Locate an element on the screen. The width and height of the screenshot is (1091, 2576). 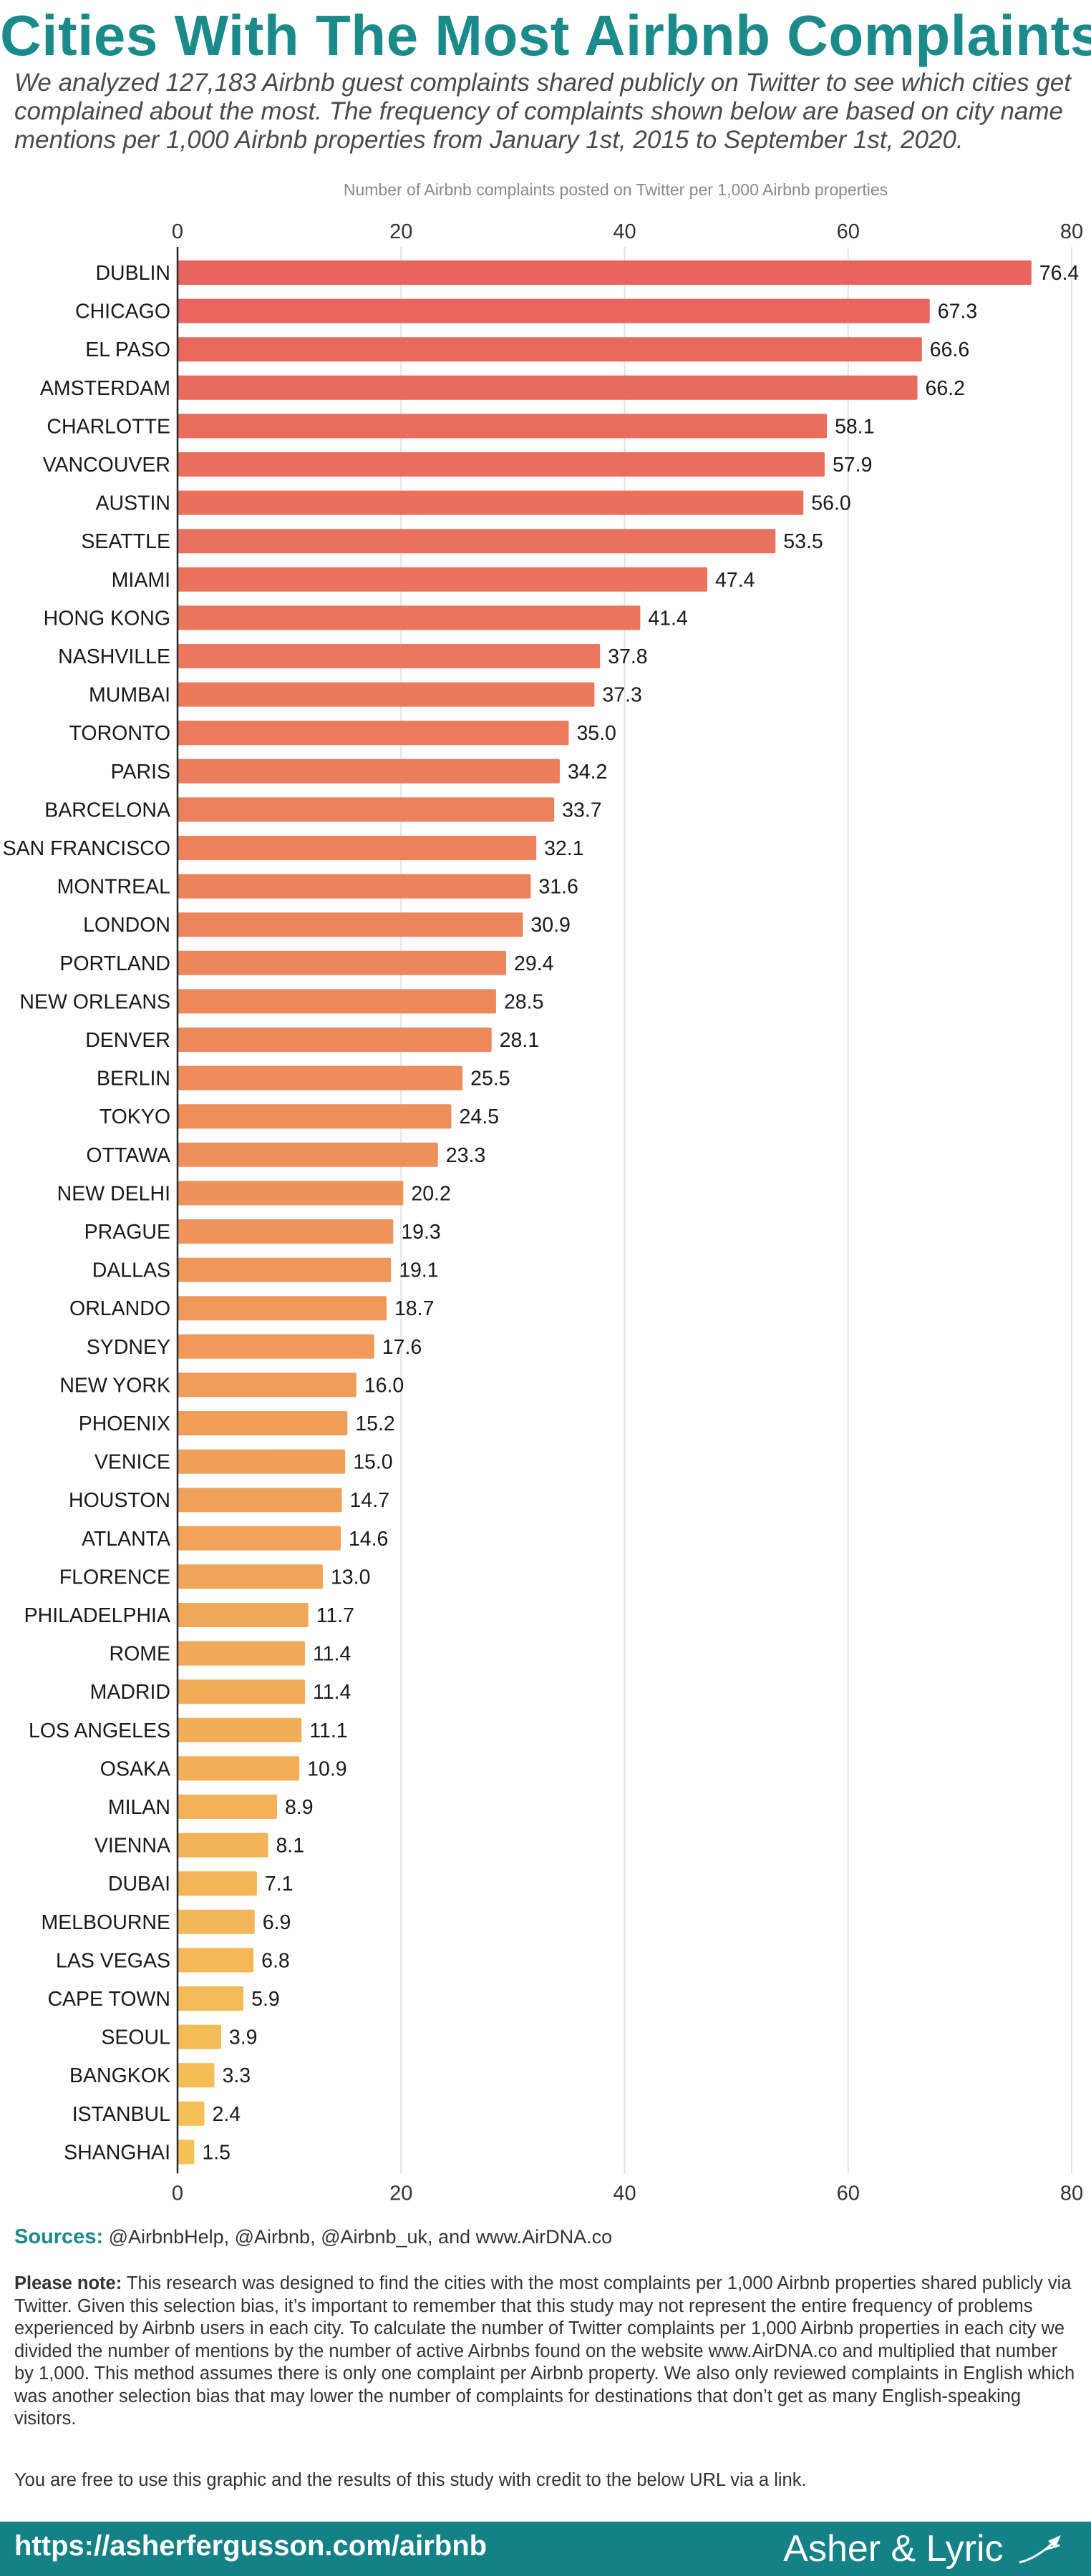
value-label: 19.3 is located at coordinates (420, 1232).